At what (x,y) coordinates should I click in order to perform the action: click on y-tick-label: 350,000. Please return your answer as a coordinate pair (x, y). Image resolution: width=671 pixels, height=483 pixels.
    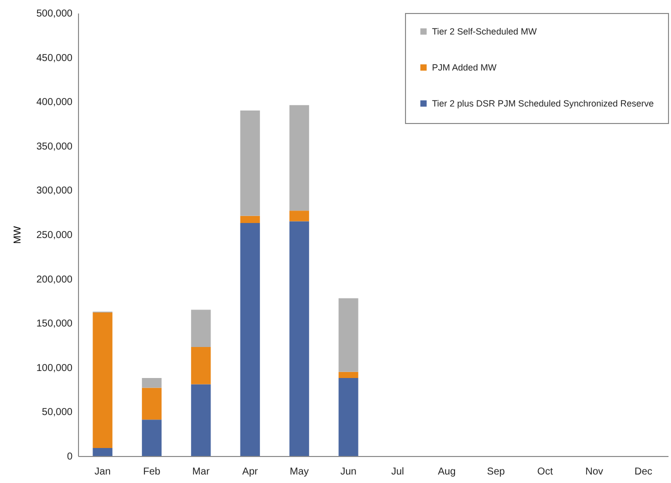
    Looking at the image, I should click on (54, 146).